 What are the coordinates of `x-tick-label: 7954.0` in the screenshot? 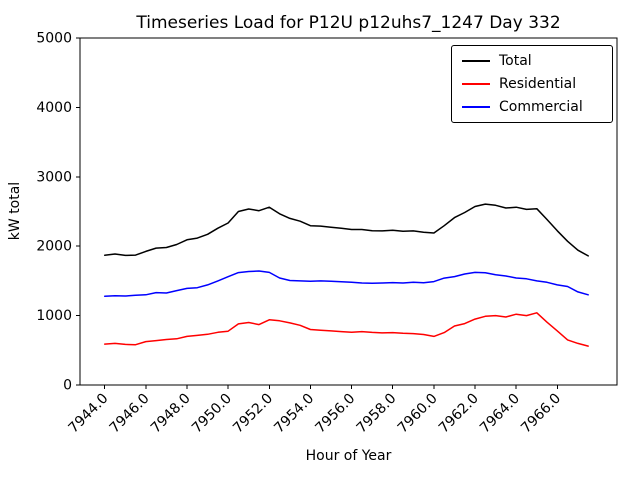 It's located at (294, 414).